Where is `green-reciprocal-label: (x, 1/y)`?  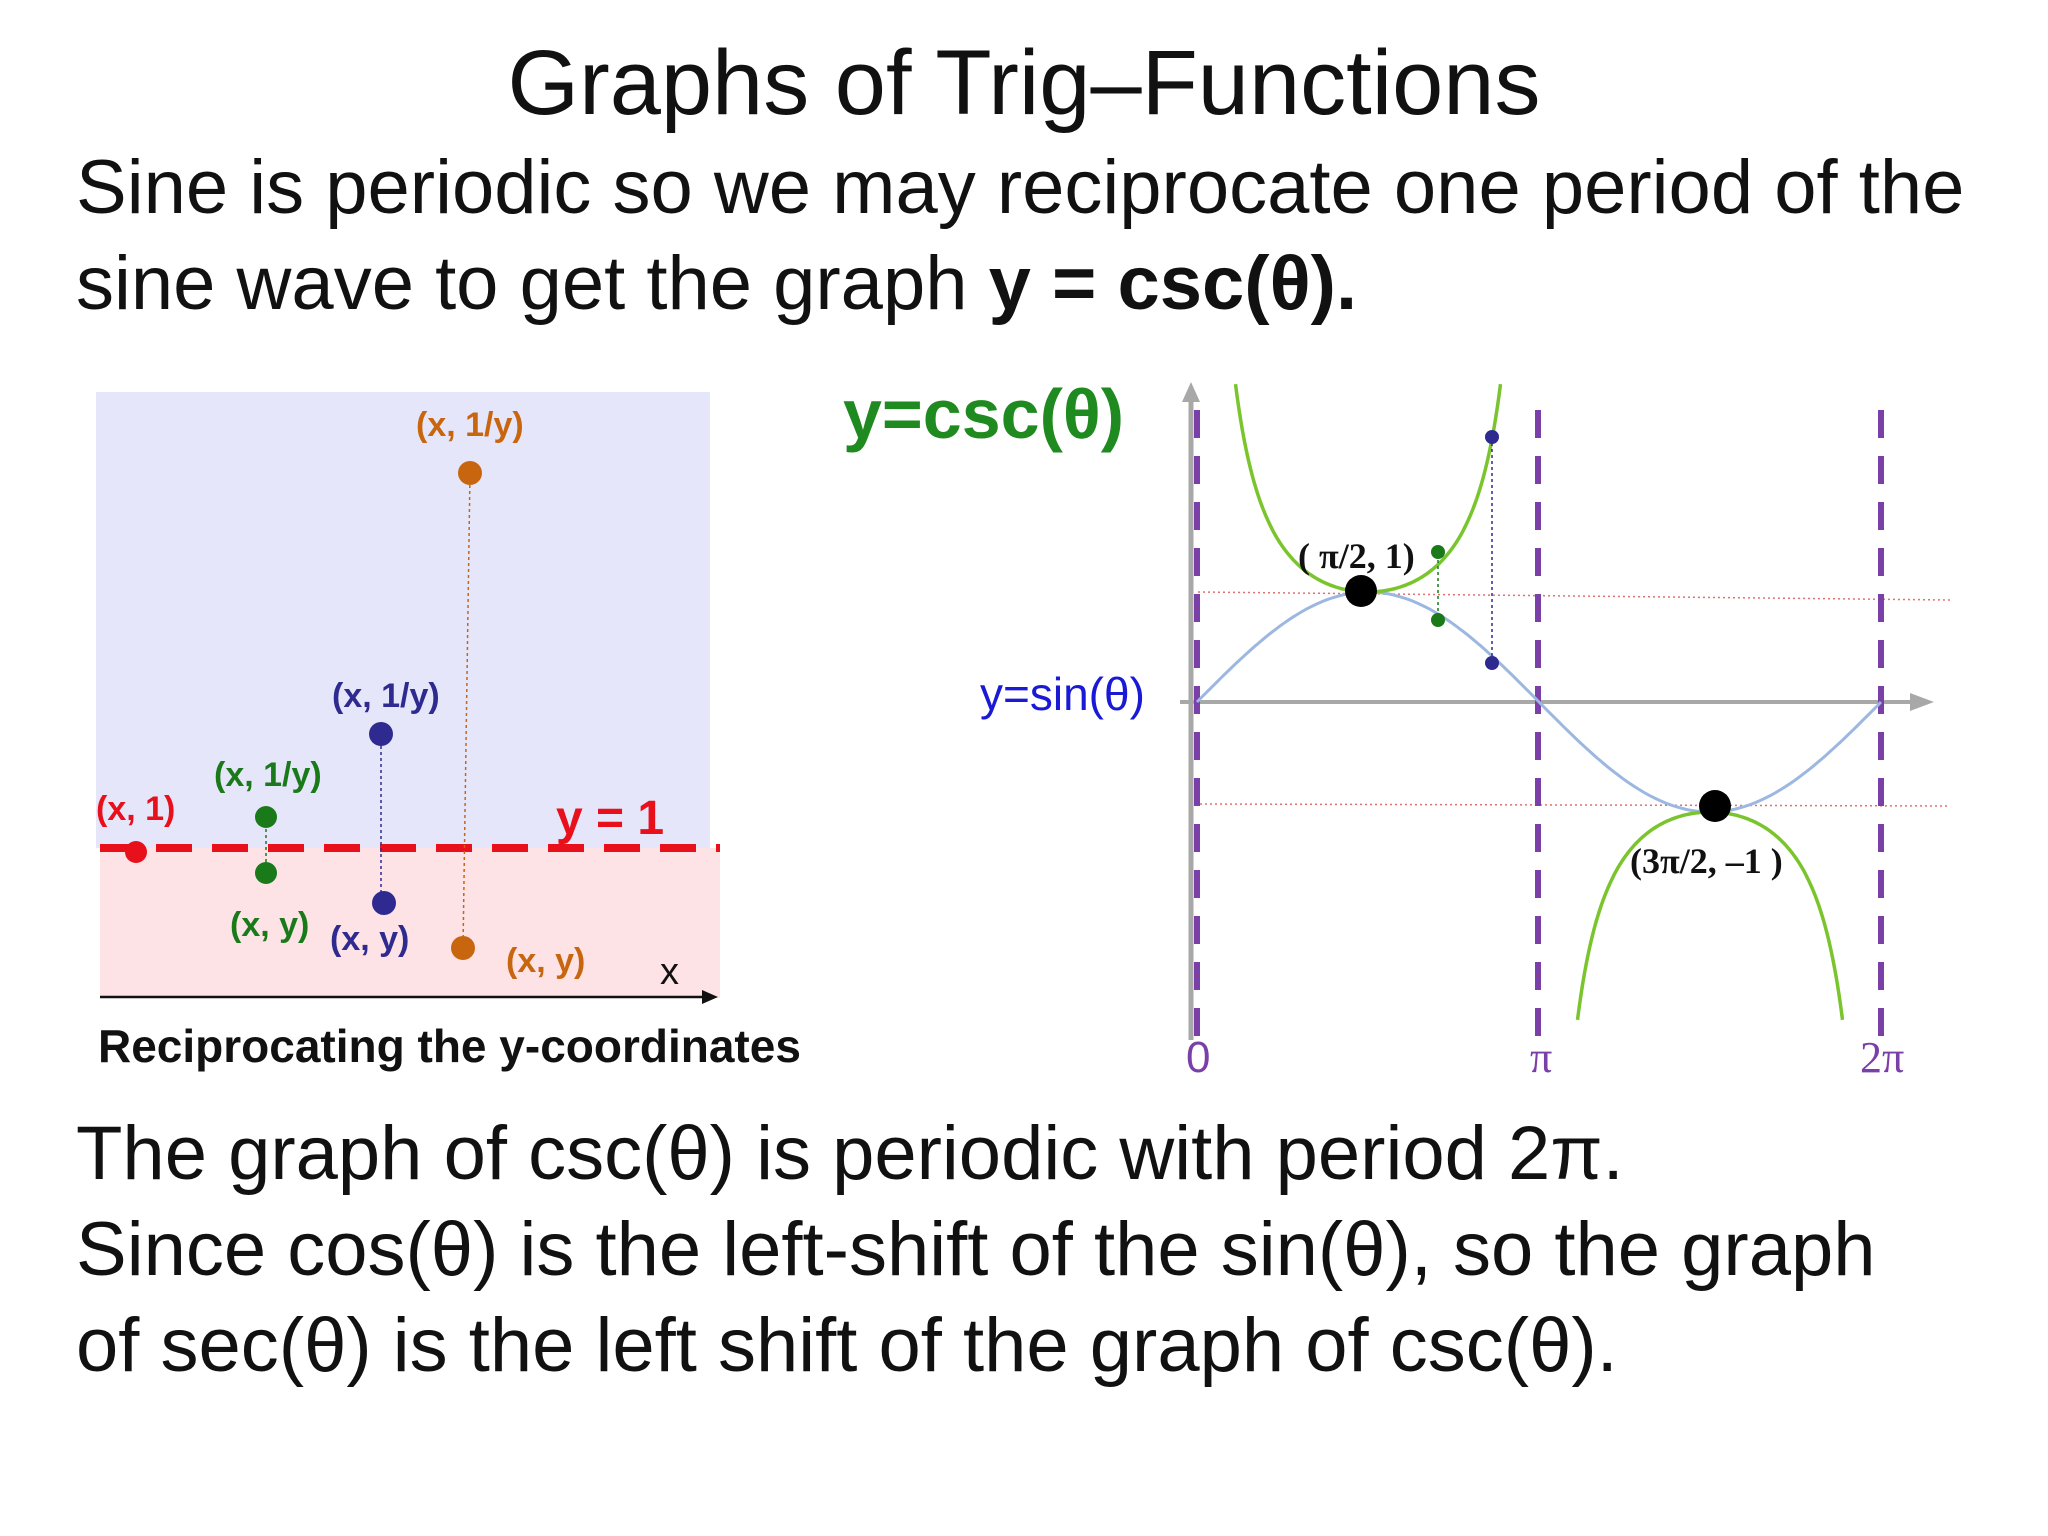 green-reciprocal-label: (x, 1/y) is located at coordinates (268, 775).